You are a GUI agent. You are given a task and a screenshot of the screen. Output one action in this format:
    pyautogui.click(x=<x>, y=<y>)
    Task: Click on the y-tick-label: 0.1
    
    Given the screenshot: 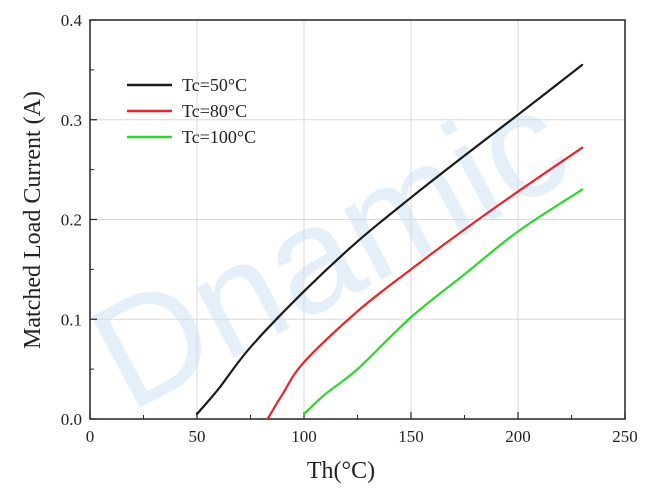 What is the action you would take?
    pyautogui.click(x=71, y=319)
    